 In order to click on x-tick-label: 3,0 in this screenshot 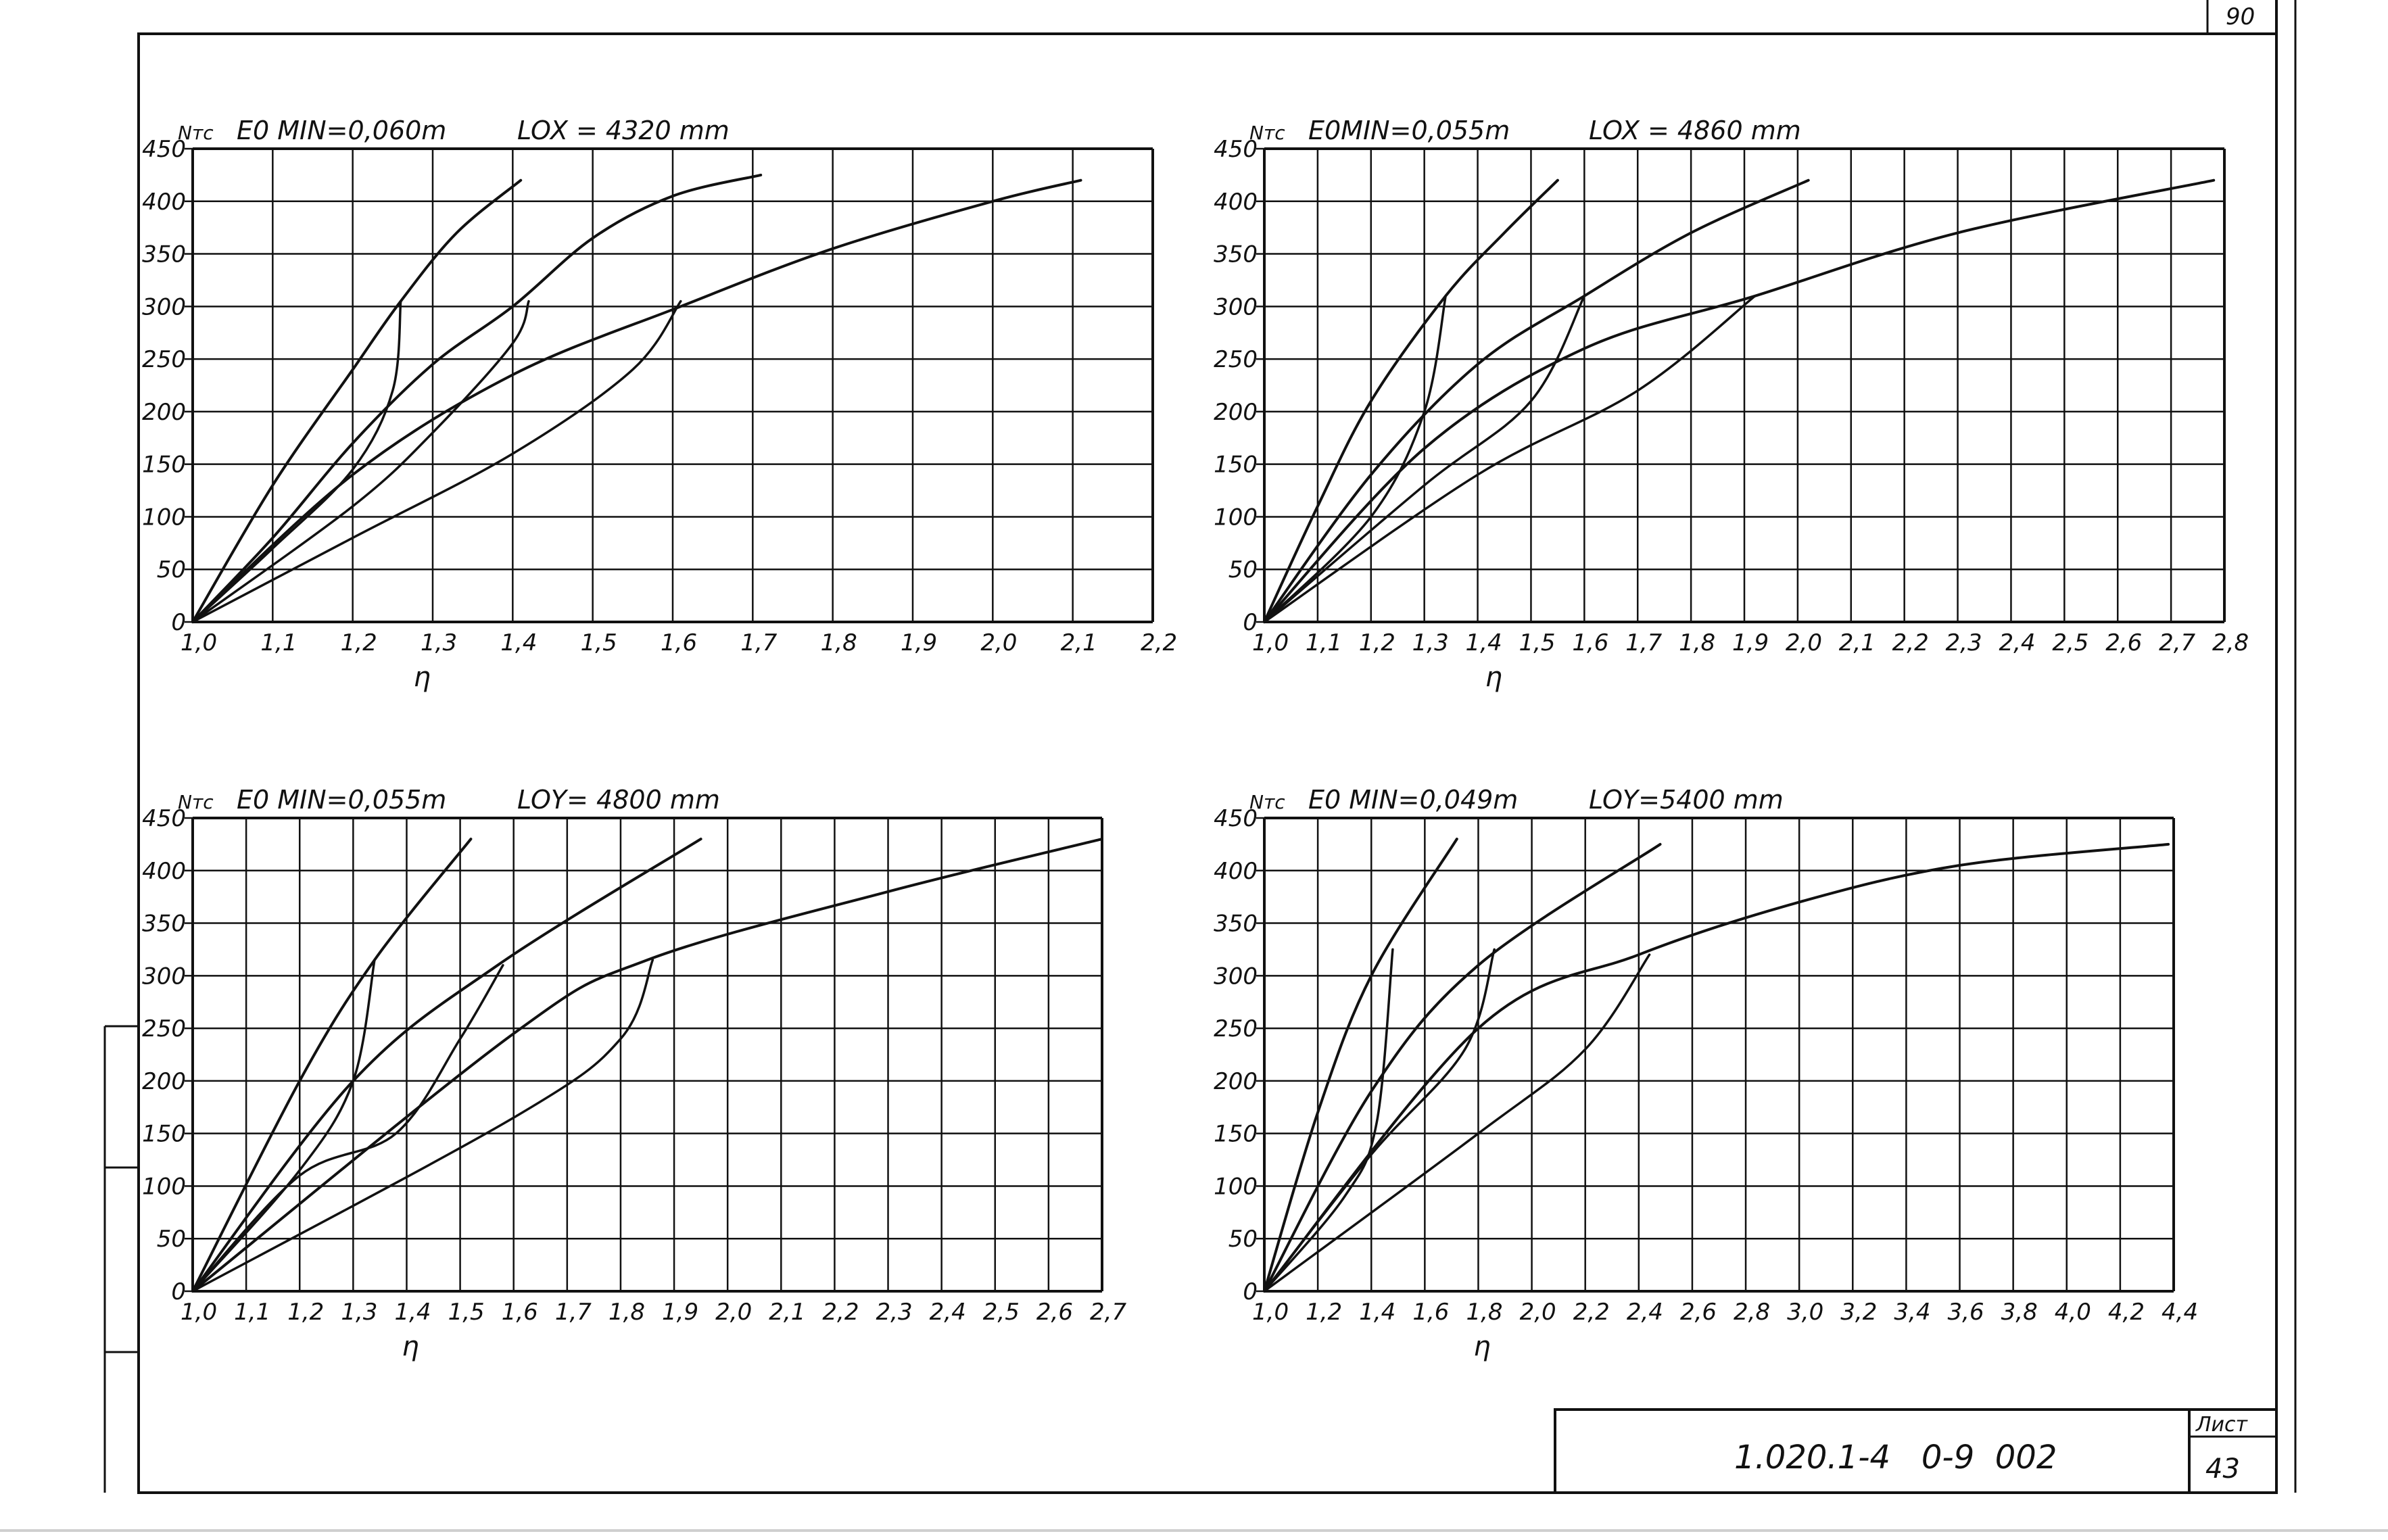, I will do `click(1805, 1312)`.